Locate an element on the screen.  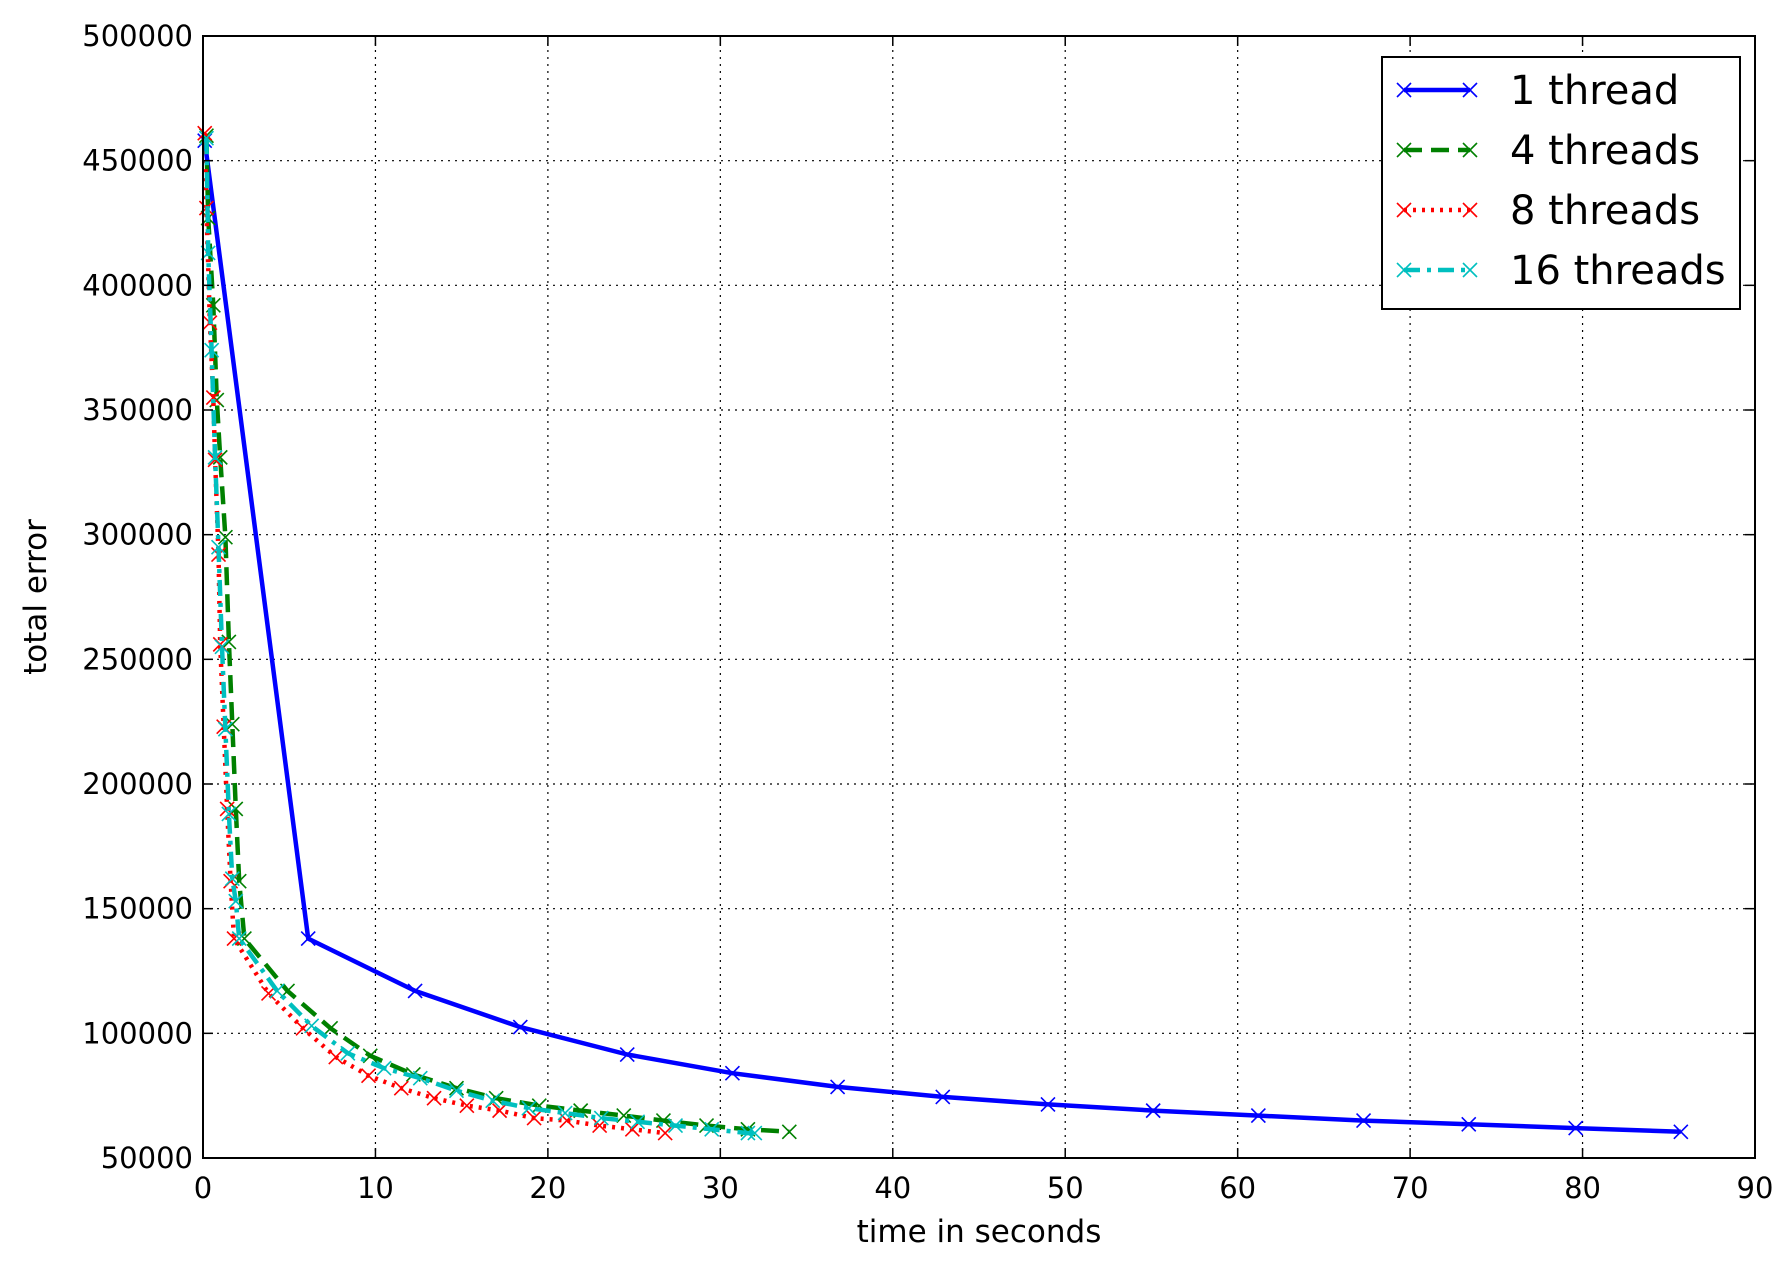
x-tick-label: 70 is located at coordinates (1410, 1188).